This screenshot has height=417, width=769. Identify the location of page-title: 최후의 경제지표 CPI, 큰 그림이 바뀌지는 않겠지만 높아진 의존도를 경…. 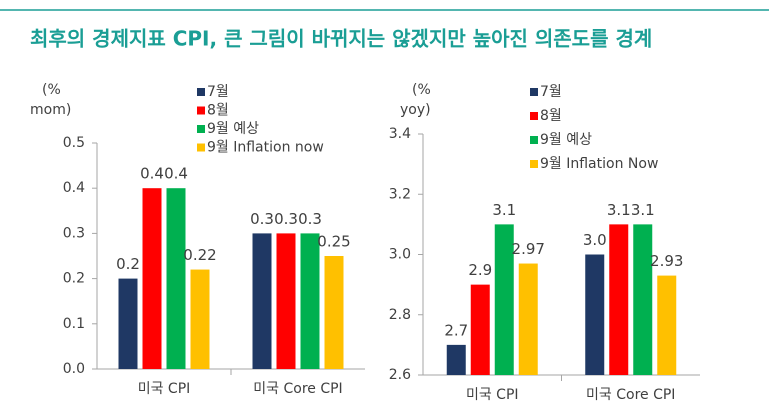
(341, 39).